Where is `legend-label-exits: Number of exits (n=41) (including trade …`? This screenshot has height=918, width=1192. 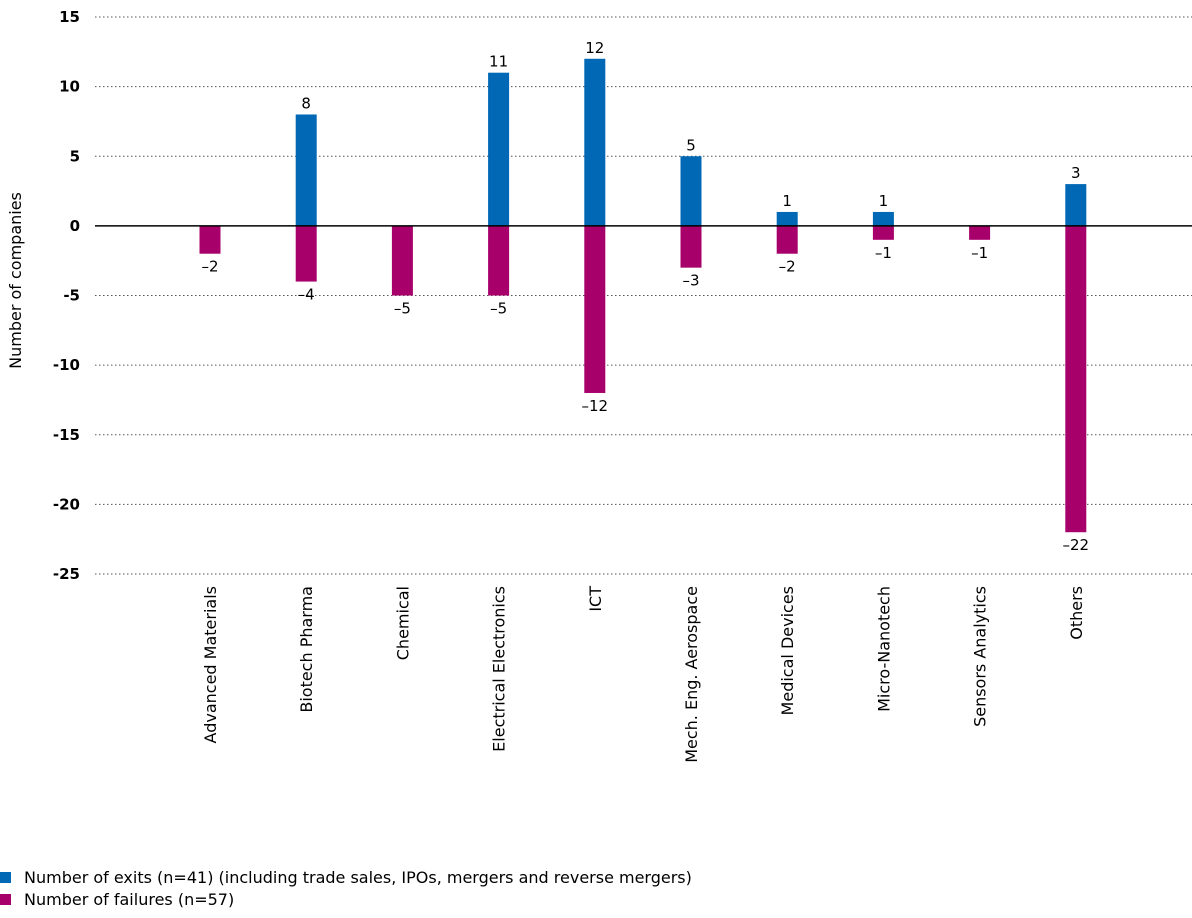 legend-label-exits: Number of exits (n=41) (including trade … is located at coordinates (358, 877).